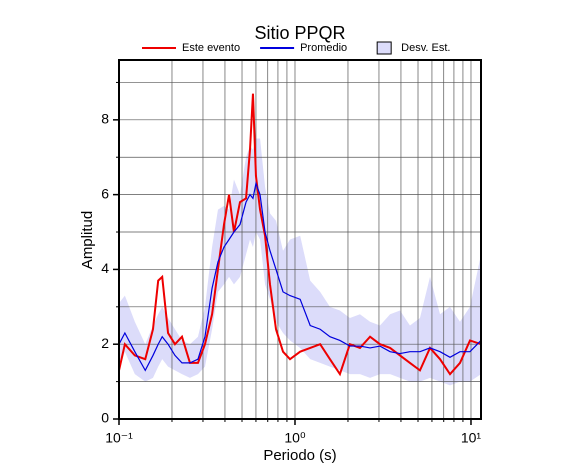  Describe the element at coordinates (119, 438) in the screenshot. I see `x-tick-label: 10⁻¹` at that location.